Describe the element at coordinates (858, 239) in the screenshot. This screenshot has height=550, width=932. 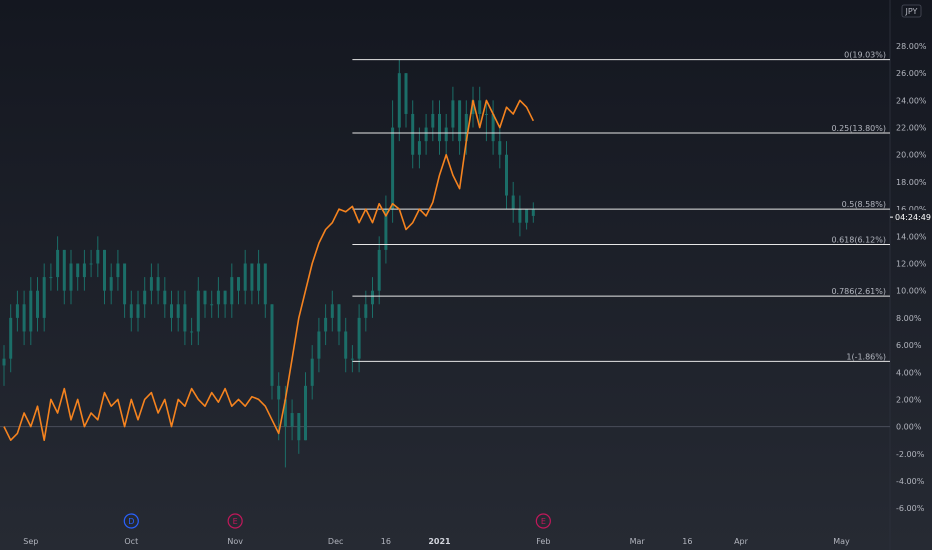
I see `fib-level-label: 0.618(6.12%)` at that location.